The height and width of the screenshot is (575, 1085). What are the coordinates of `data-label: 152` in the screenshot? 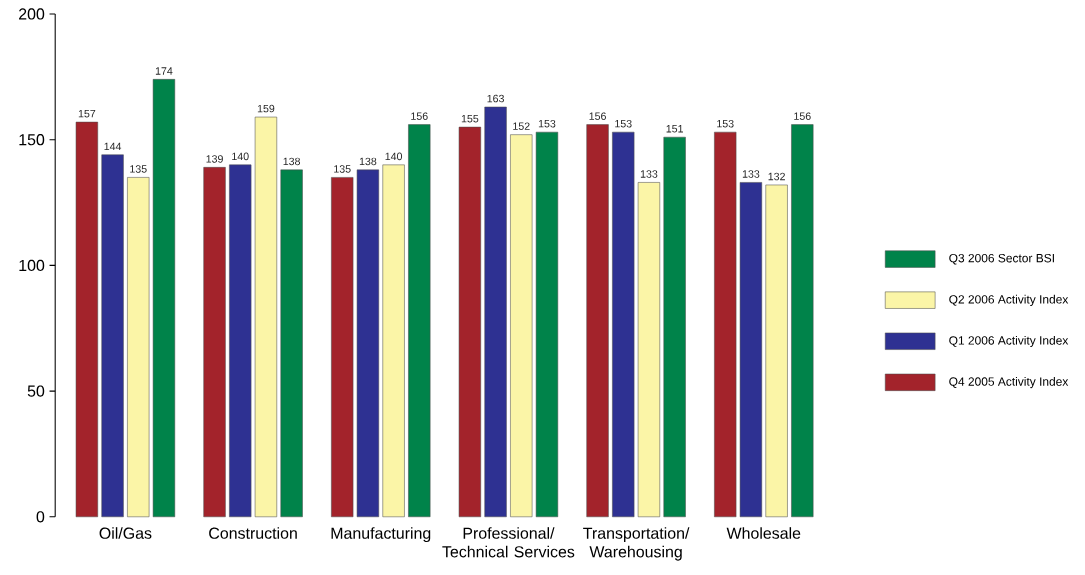 It's located at (521, 126).